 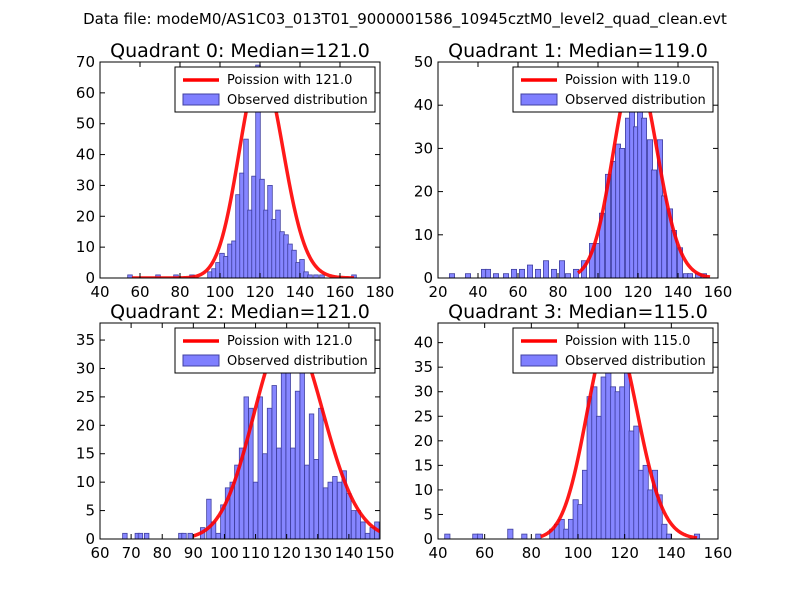 What do you see at coordinates (289, 341) in the screenshot?
I see `legend-fit-label-quadrant-2: Poission with 121.0` at bounding box center [289, 341].